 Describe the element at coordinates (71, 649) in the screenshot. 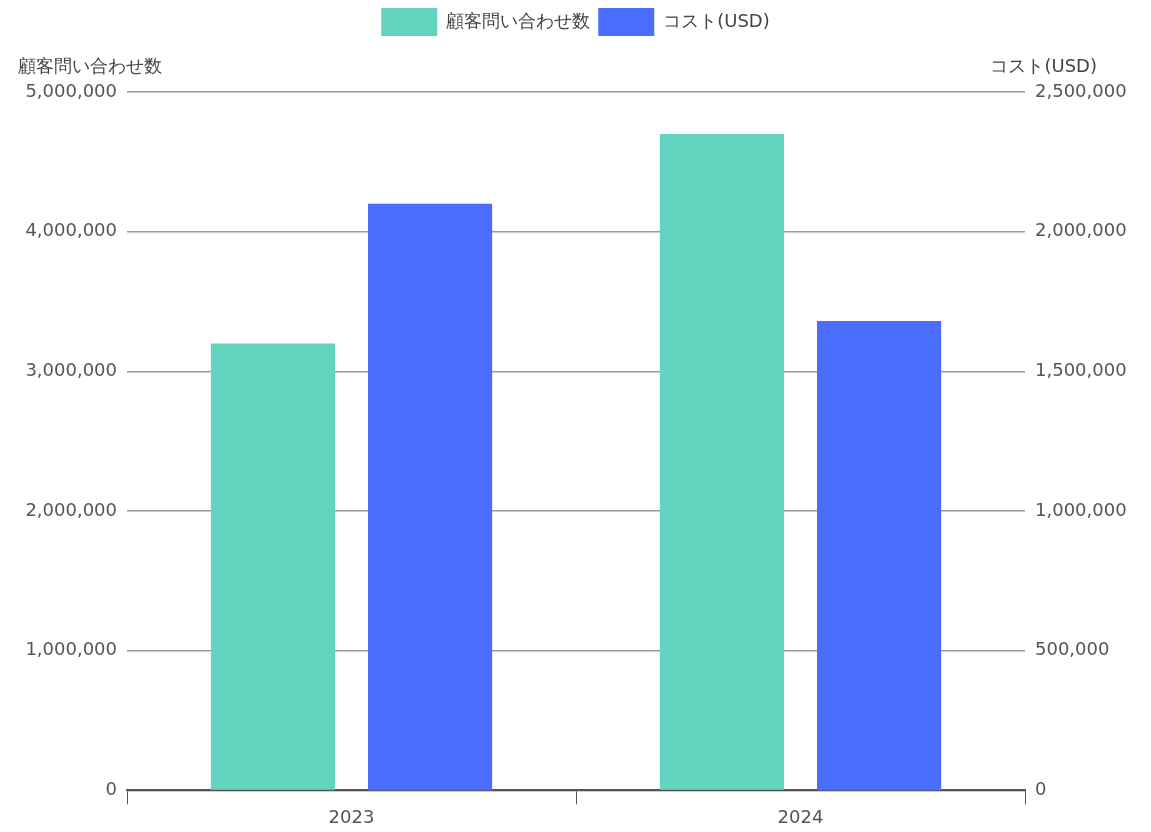

I see `y-tick-label: 1,000,000` at that location.